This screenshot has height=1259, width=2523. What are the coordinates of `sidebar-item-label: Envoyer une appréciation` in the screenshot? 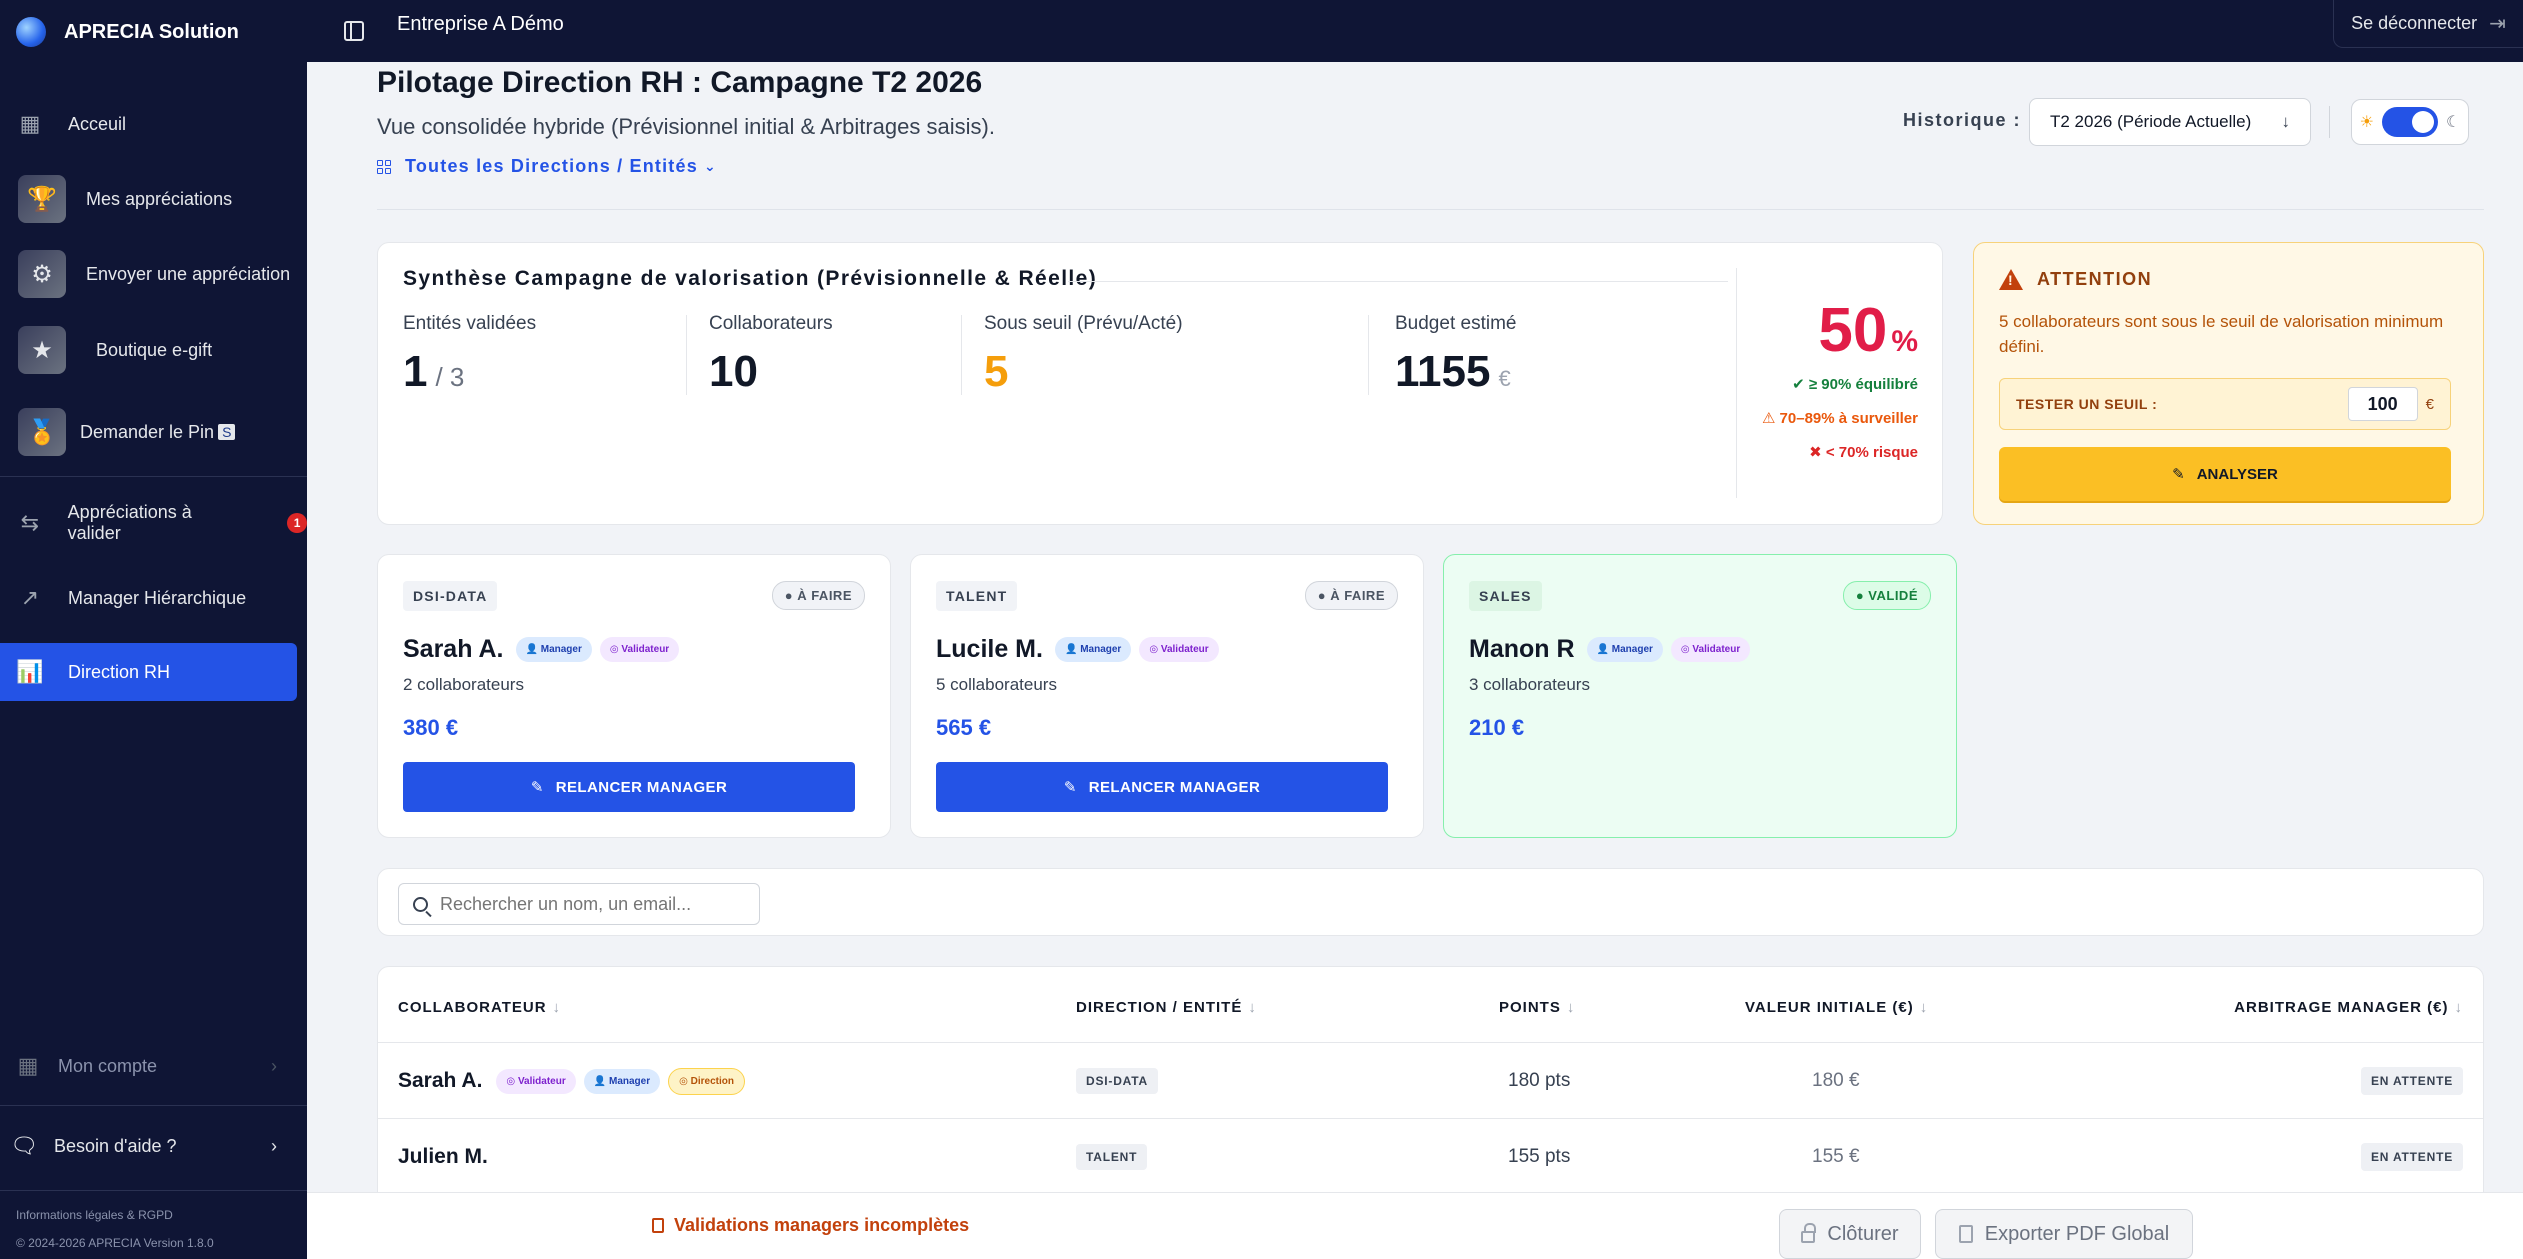 It's located at (188, 273).